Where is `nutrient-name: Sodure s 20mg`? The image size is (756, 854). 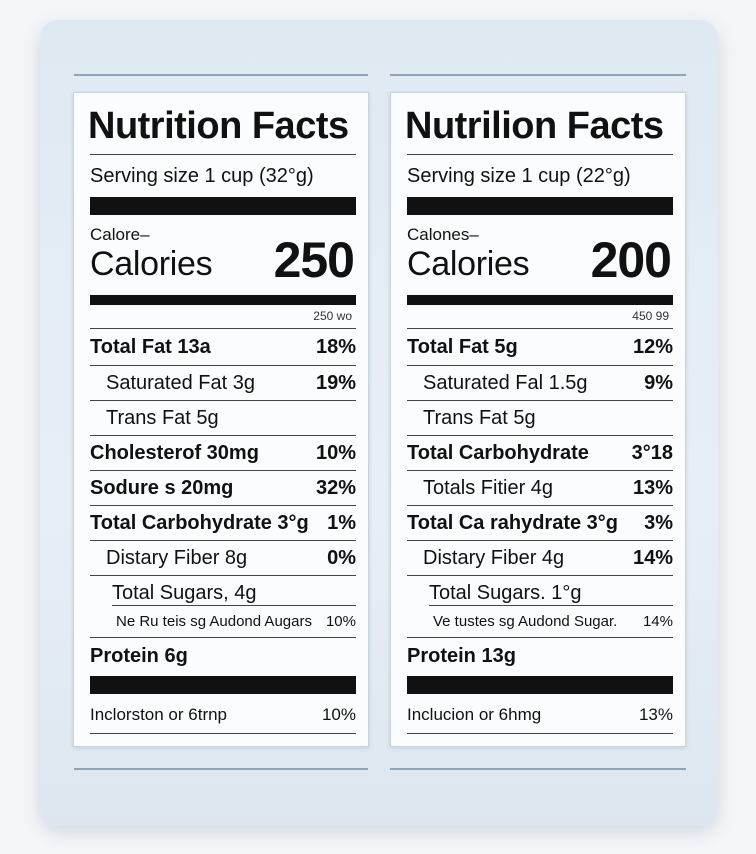
nutrient-name: Sodure s 20mg is located at coordinates (162, 488).